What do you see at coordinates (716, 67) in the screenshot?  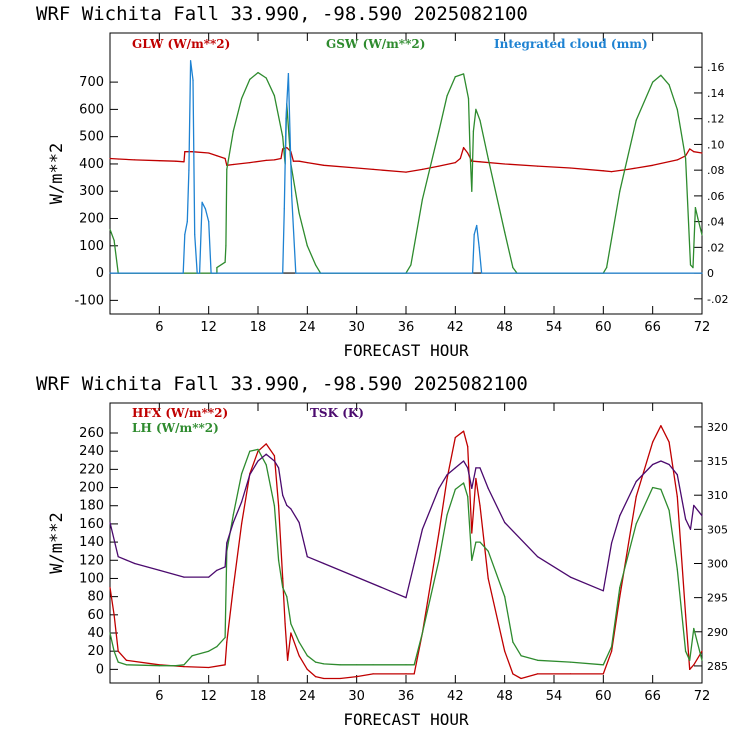 I see `right-y-tick-label: .16` at bounding box center [716, 67].